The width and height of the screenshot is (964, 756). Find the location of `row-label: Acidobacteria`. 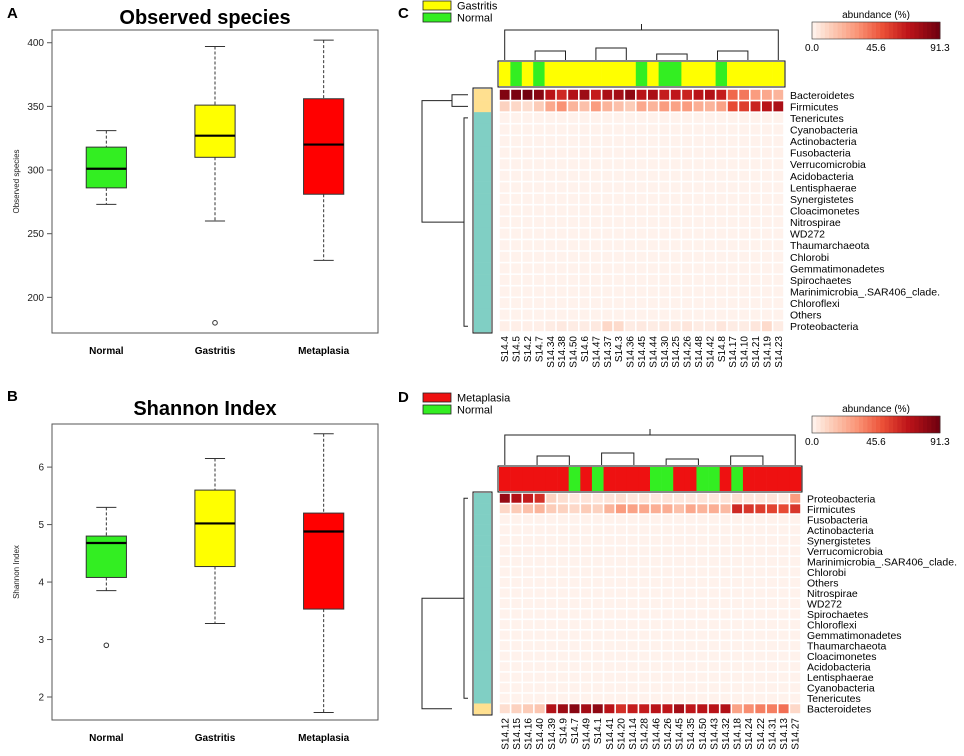

row-label: Acidobacteria is located at coordinates (822, 177).